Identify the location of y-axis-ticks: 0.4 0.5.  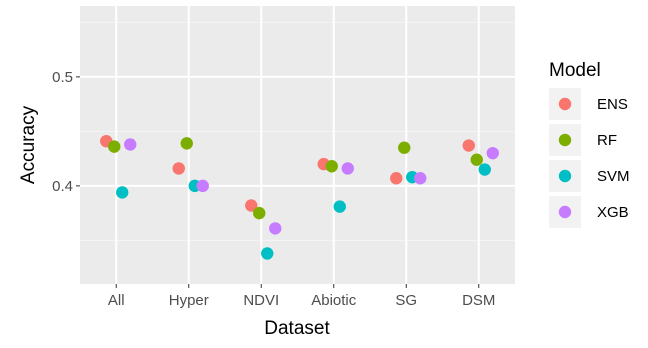
(66, 132).